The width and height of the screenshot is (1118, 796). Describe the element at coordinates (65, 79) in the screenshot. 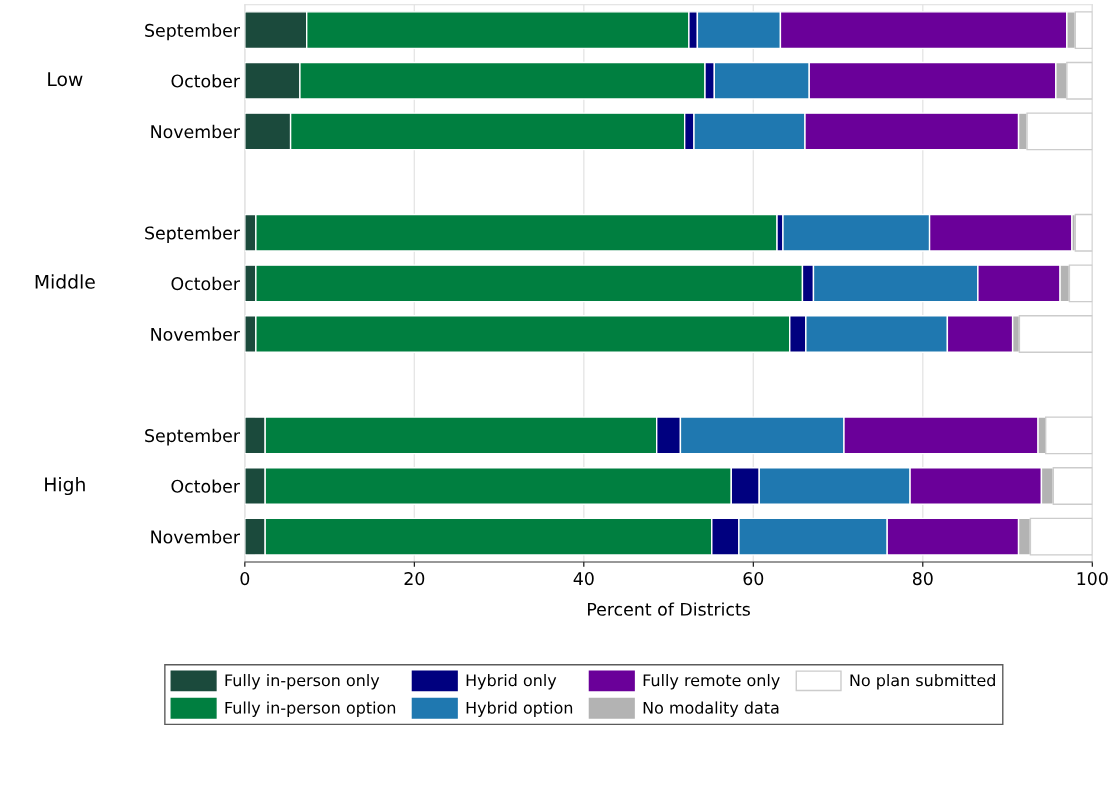

I see `text: Low` at that location.